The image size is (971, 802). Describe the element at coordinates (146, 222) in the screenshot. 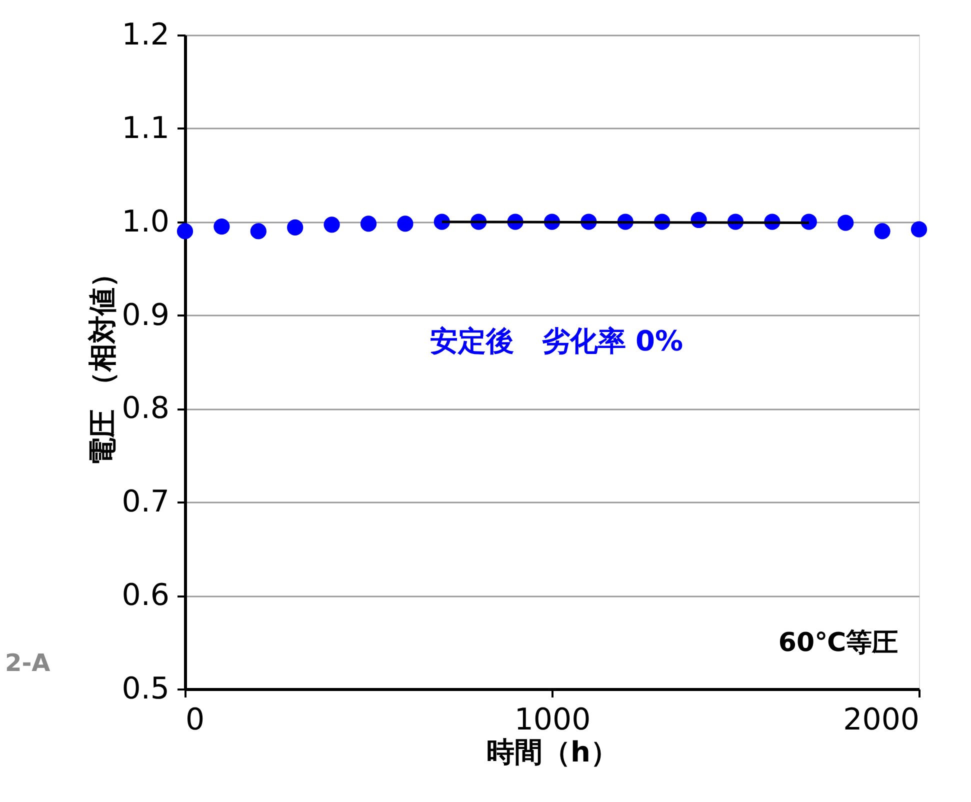

I see `y-tick-label: 1.0` at that location.